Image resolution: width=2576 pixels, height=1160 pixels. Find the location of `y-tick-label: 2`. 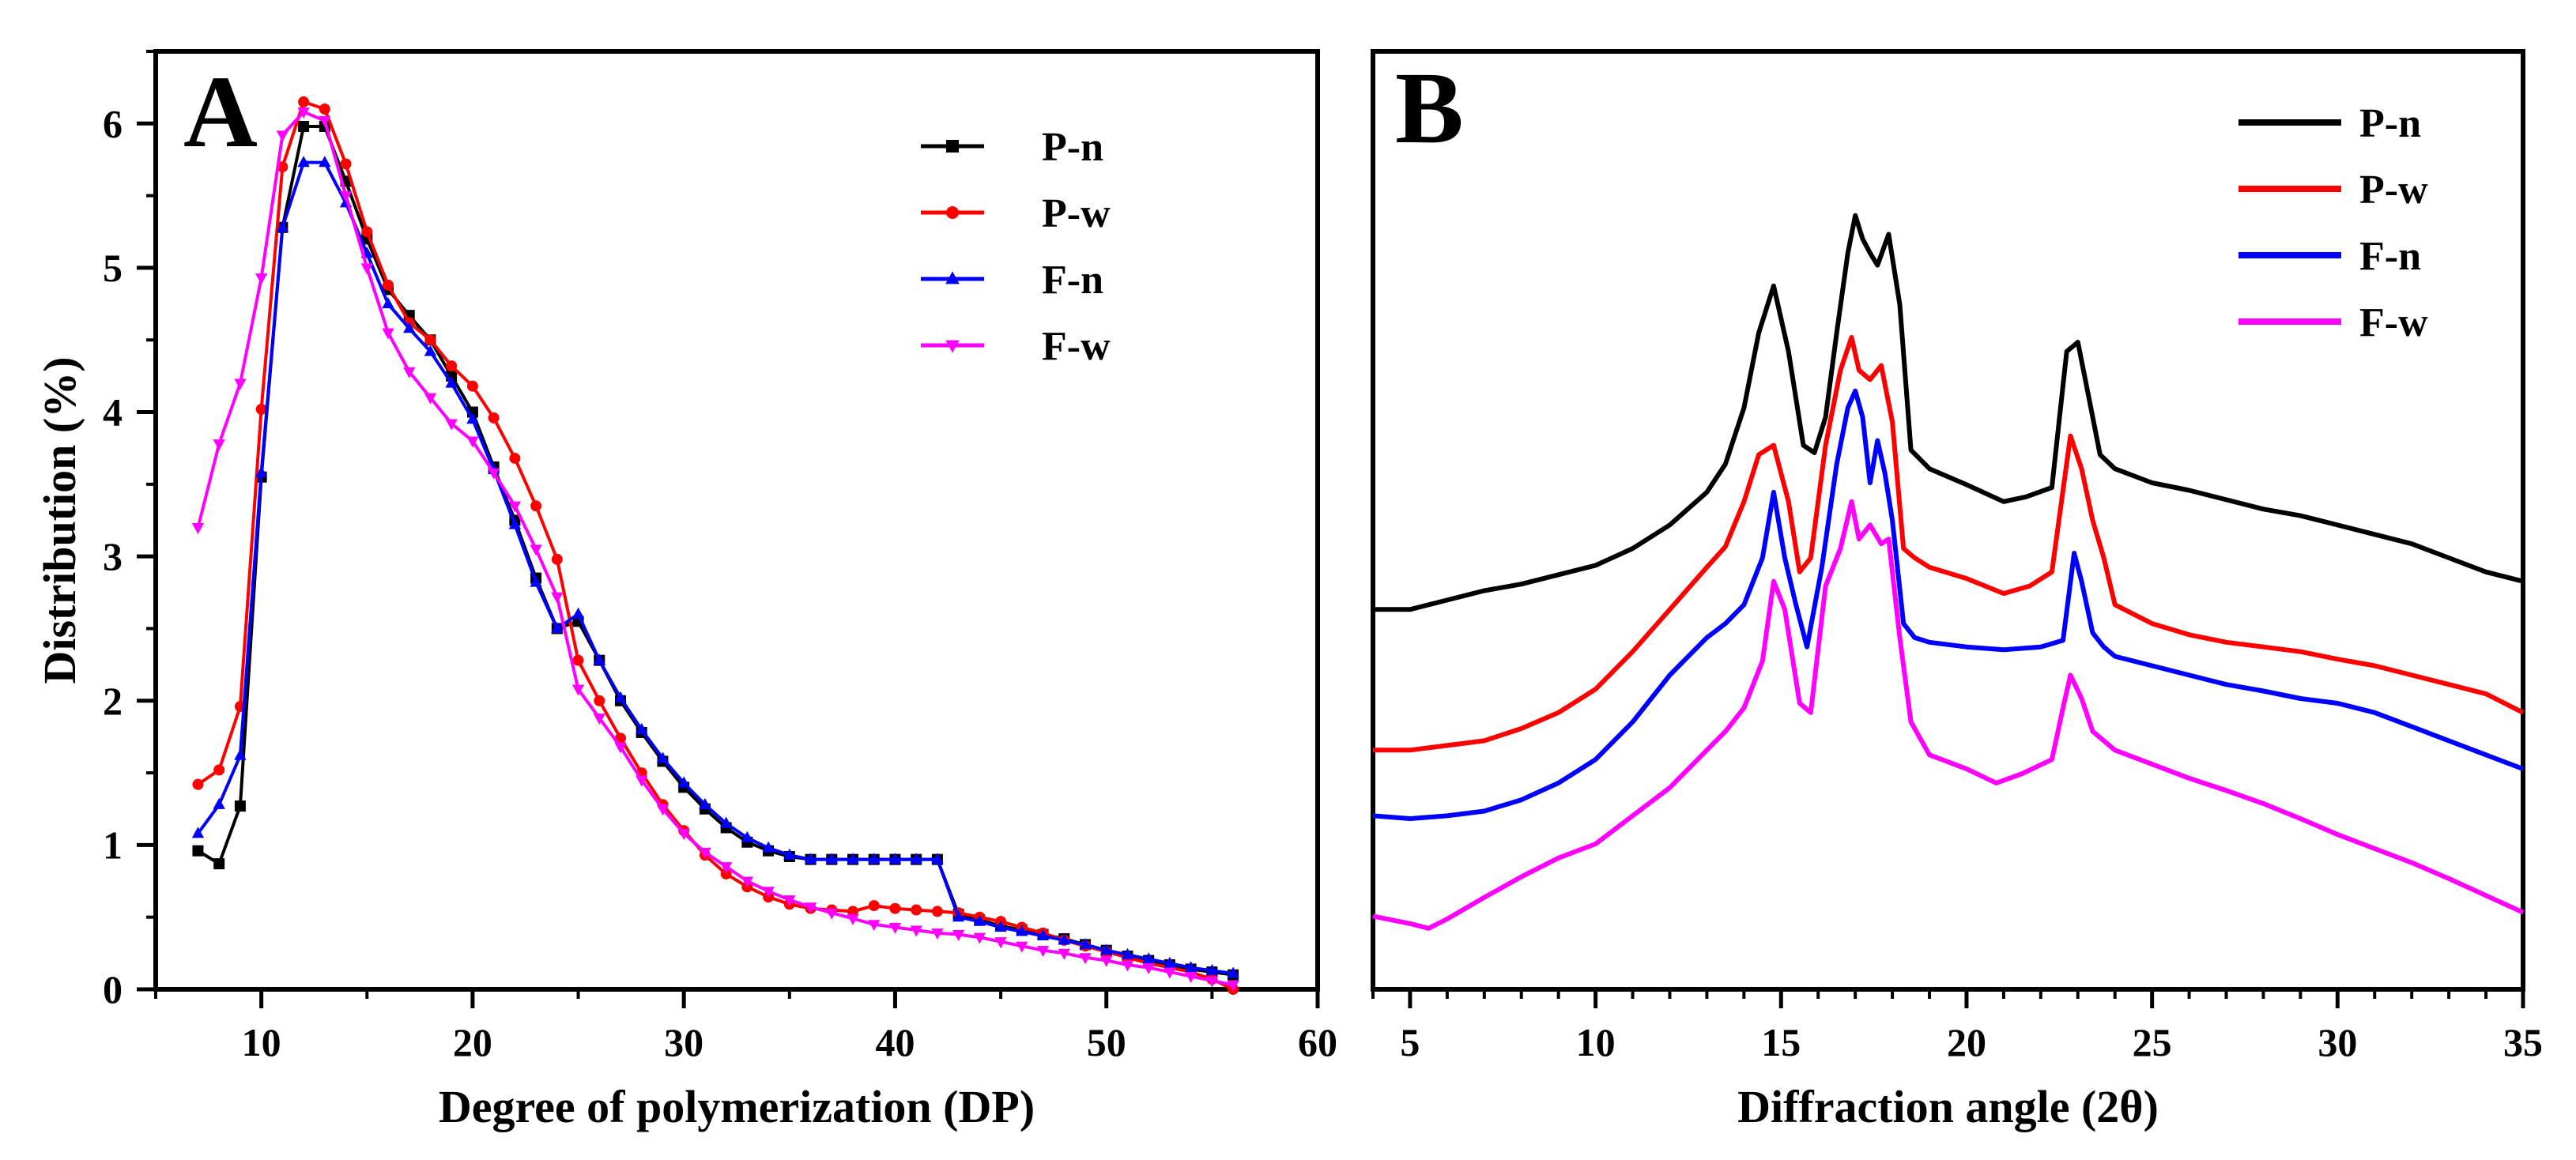

y-tick-label: 2 is located at coordinates (113, 701).